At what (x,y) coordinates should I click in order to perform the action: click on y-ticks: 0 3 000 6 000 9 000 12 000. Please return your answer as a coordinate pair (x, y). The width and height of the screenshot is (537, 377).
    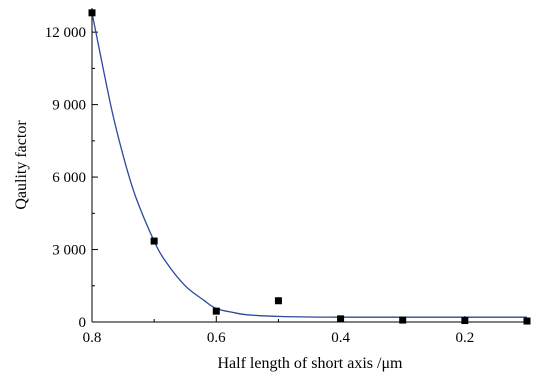
    Looking at the image, I should click on (71, 178).